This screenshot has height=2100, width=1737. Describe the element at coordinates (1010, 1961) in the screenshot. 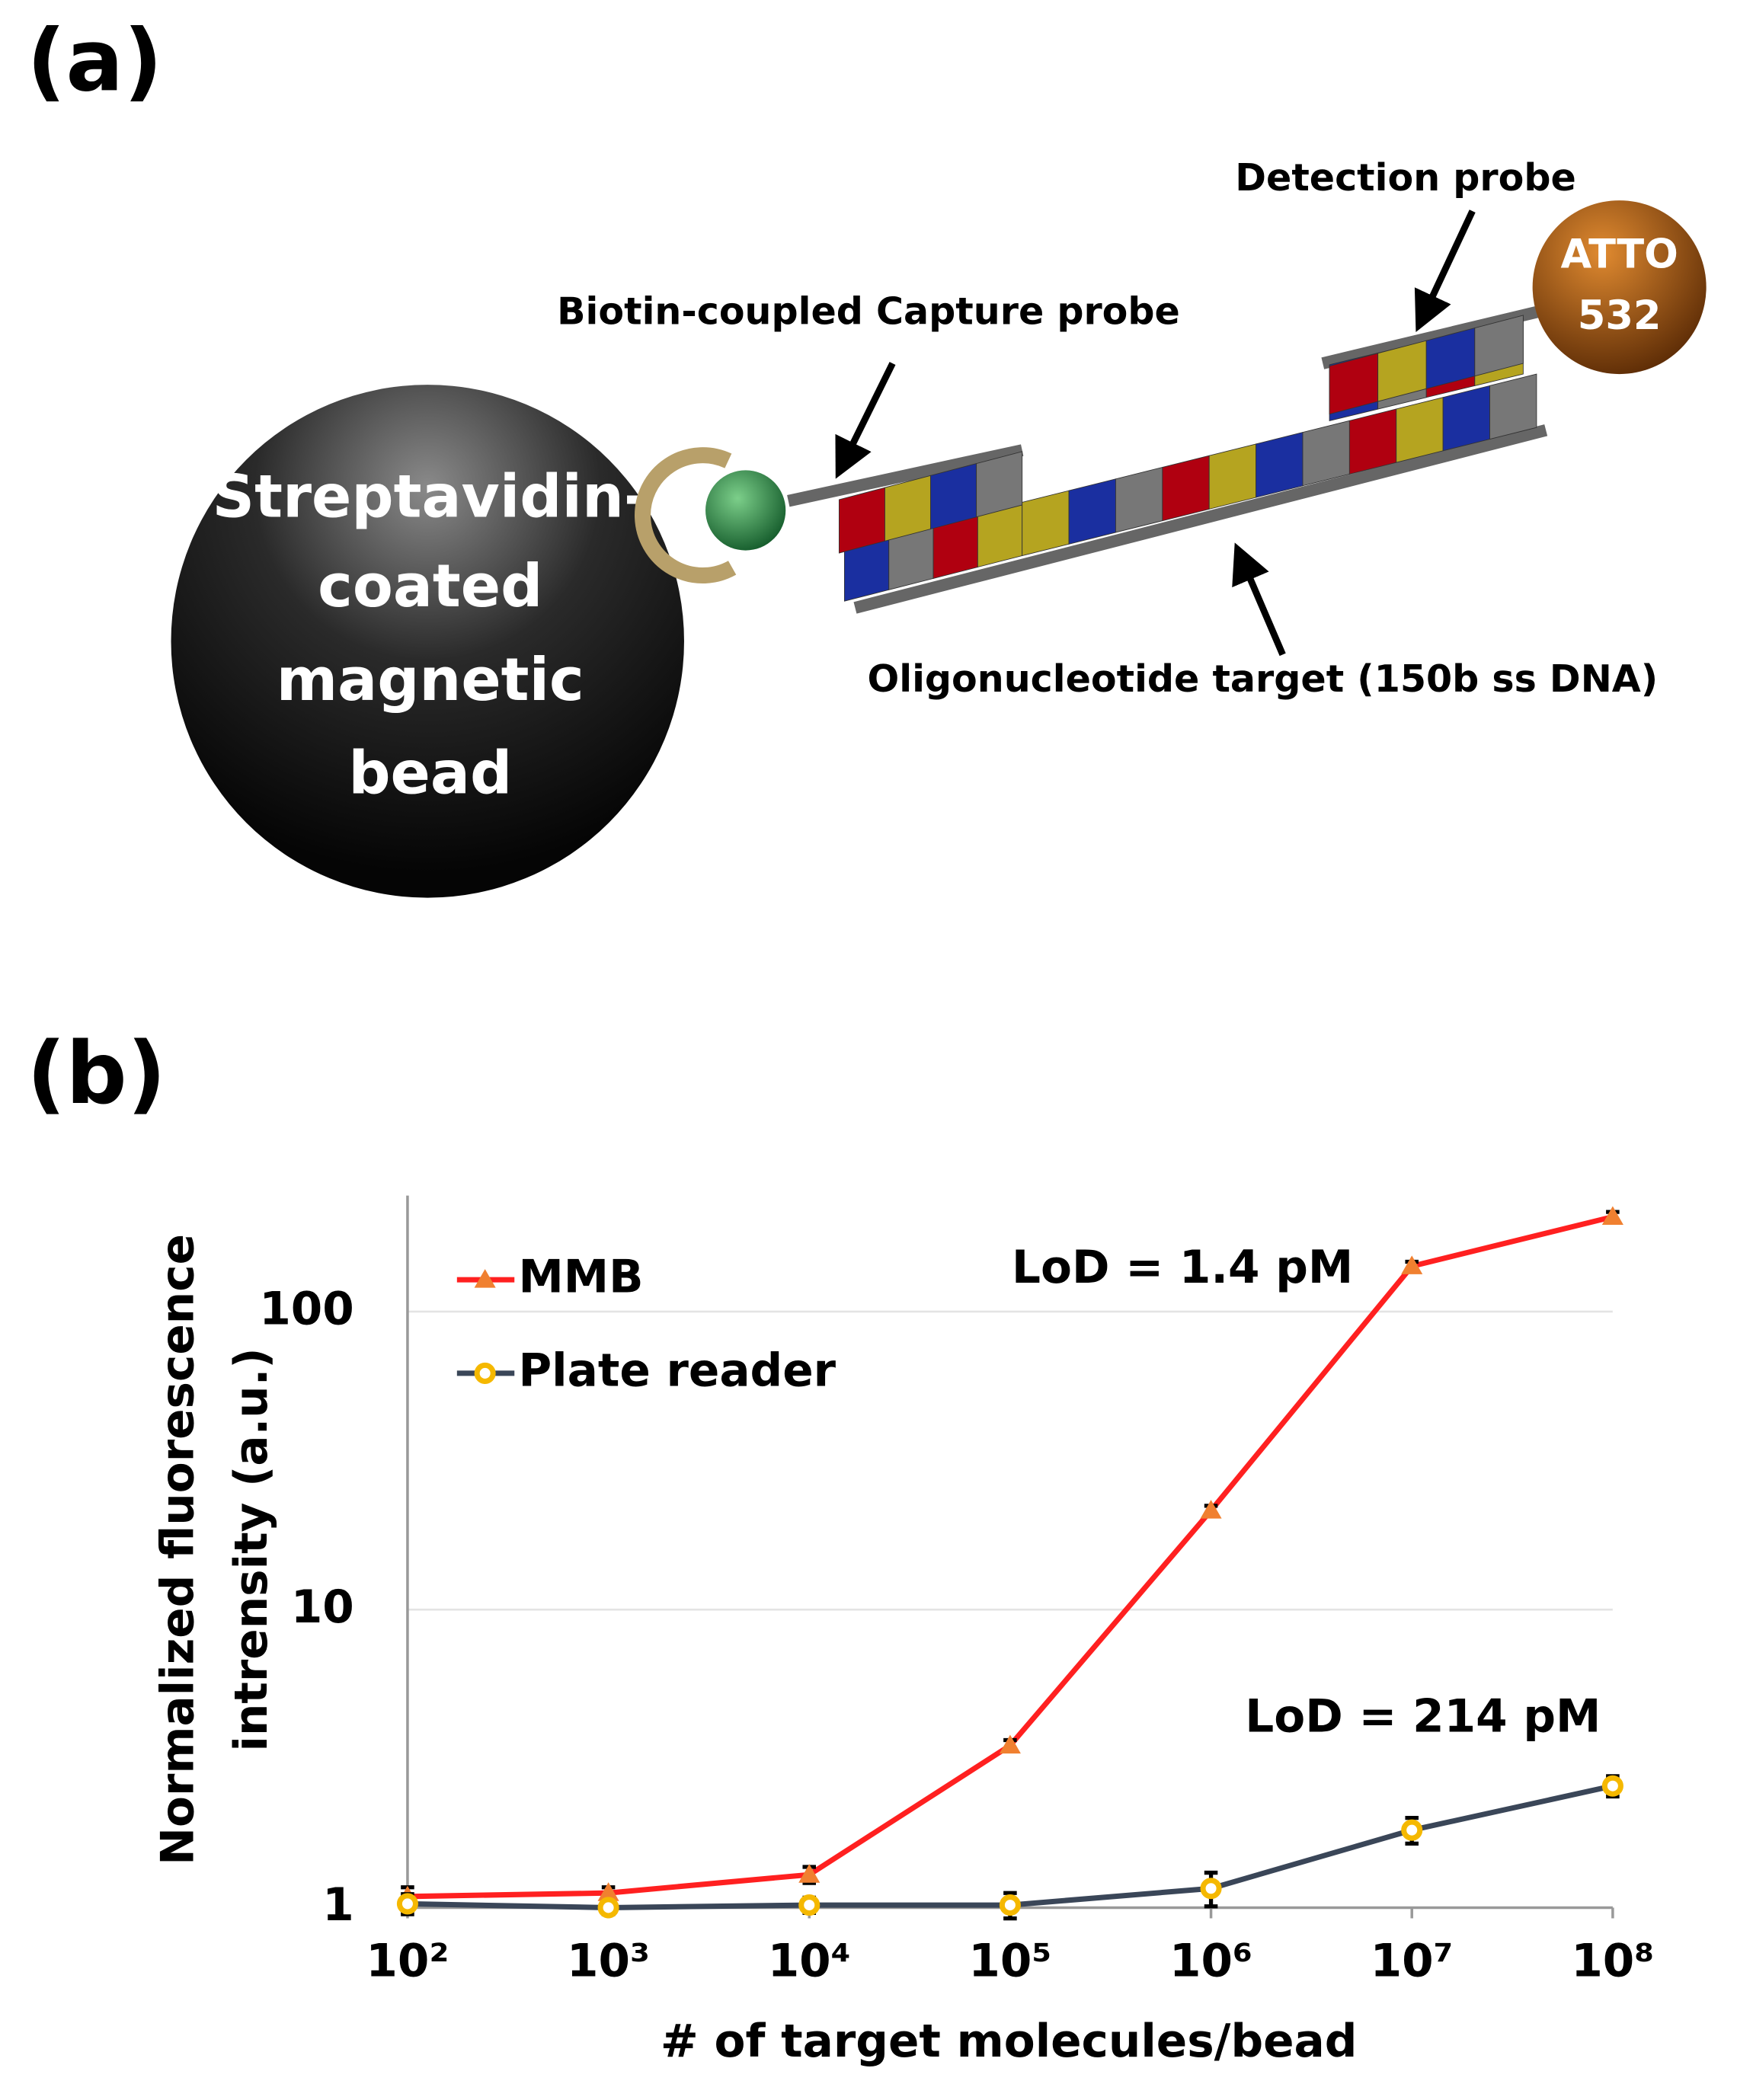

I see `x-tick-label: 10⁵` at that location.